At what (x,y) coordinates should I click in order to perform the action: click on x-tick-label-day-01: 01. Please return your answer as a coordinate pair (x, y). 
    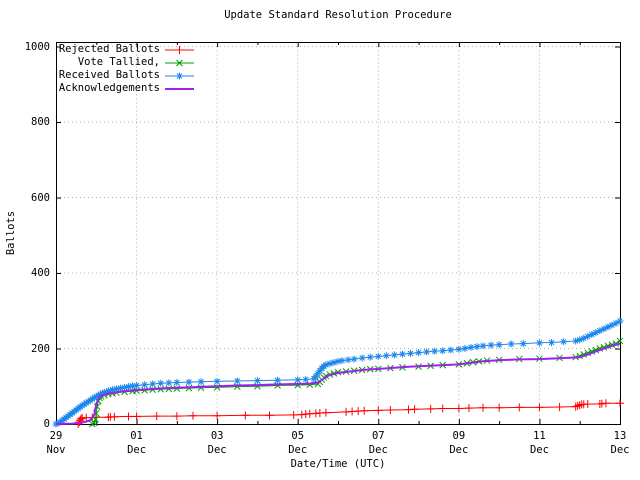
    Looking at the image, I should click on (136, 436).